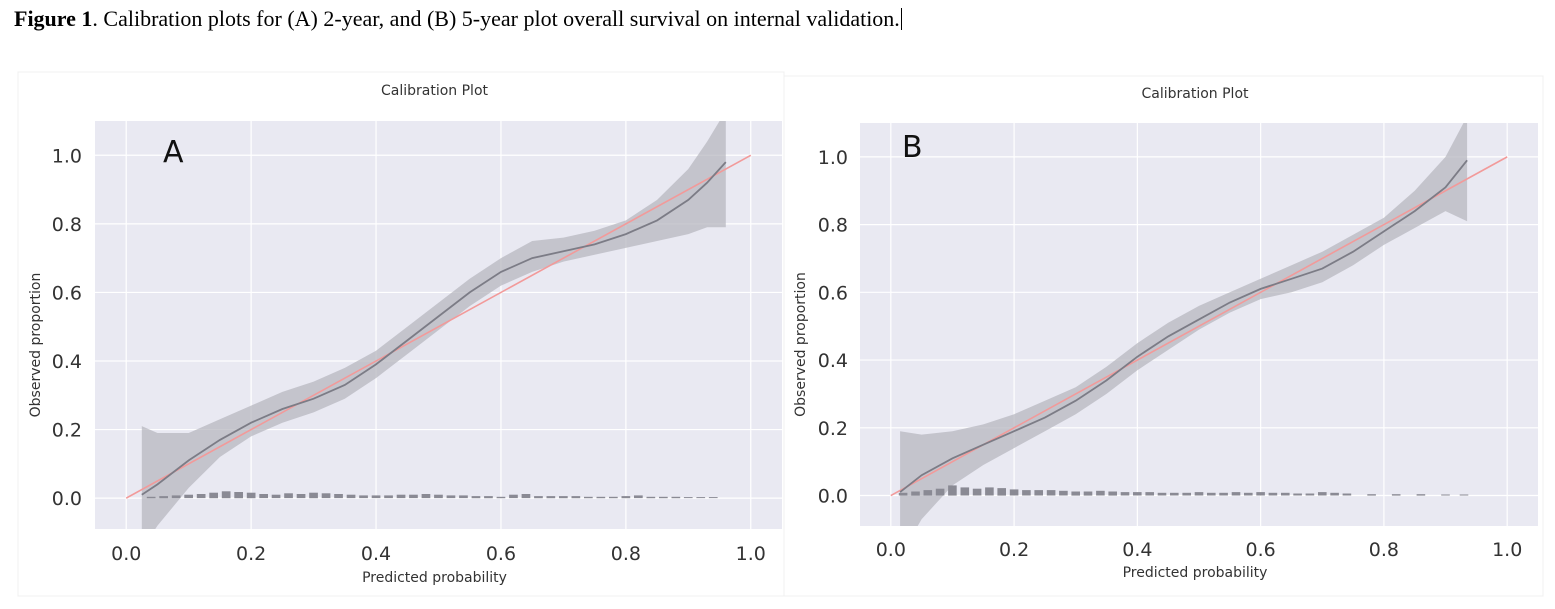  I want to click on text-cursor, so click(901, 19).